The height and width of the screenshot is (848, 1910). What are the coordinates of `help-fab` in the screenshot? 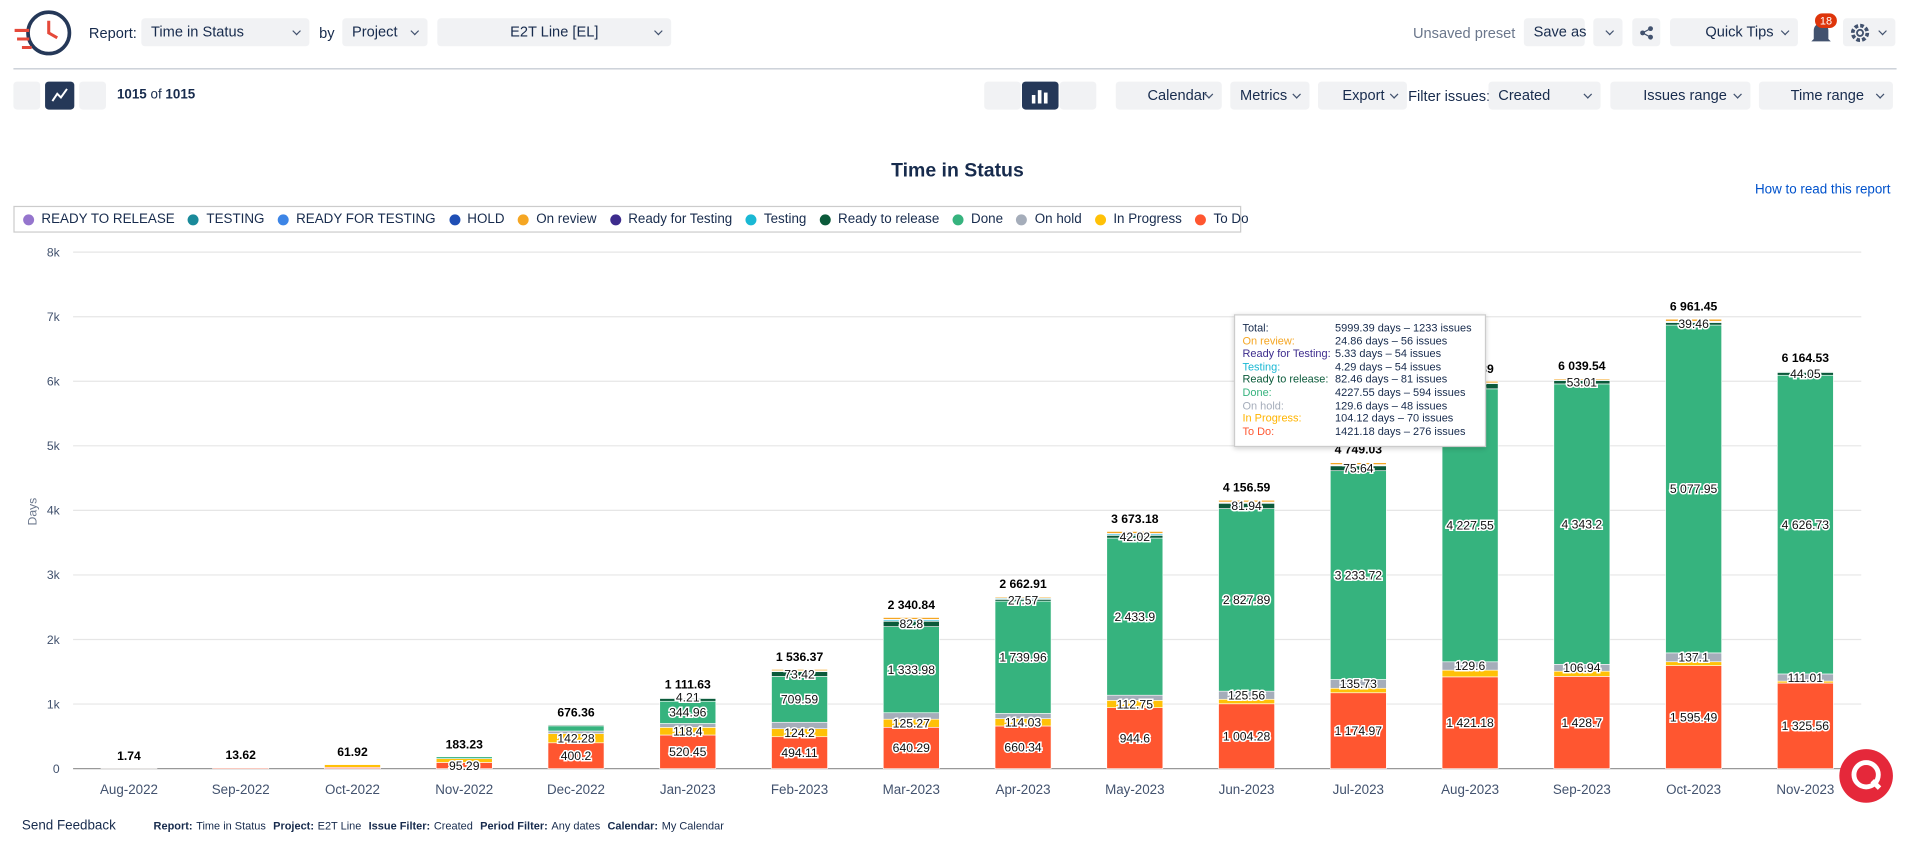 It's located at (1866, 776).